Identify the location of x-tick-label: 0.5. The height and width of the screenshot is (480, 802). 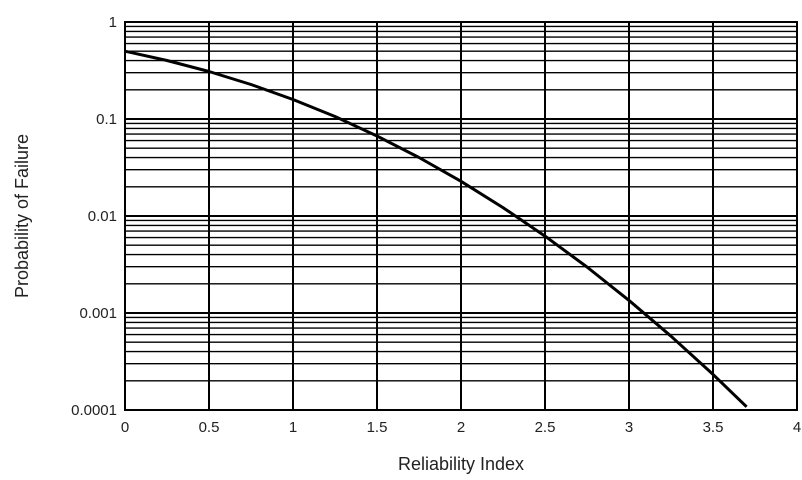
(209, 427).